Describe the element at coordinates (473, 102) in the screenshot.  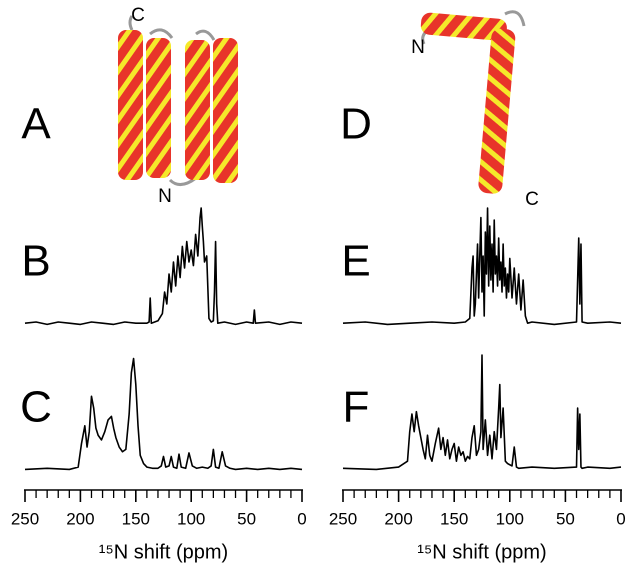
I see `structure-d` at that location.